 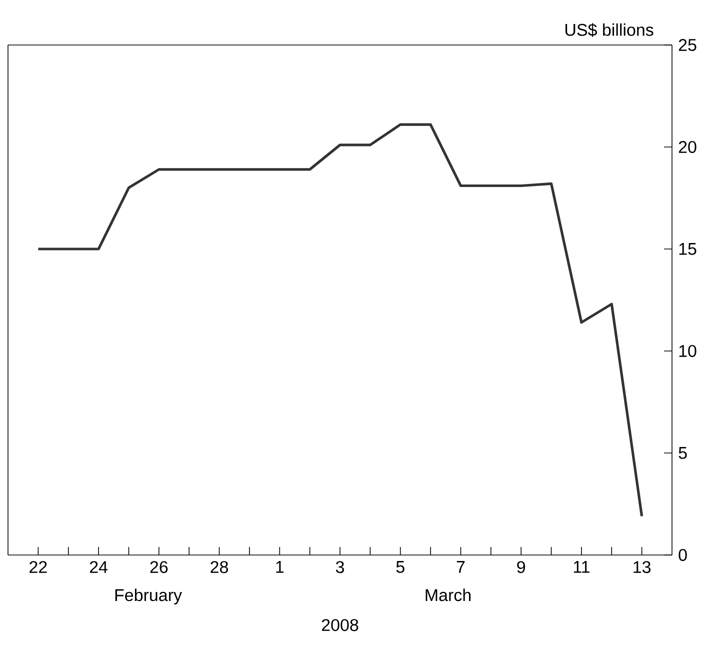 What do you see at coordinates (682, 453) in the screenshot?
I see `y-tick-label: 5` at bounding box center [682, 453].